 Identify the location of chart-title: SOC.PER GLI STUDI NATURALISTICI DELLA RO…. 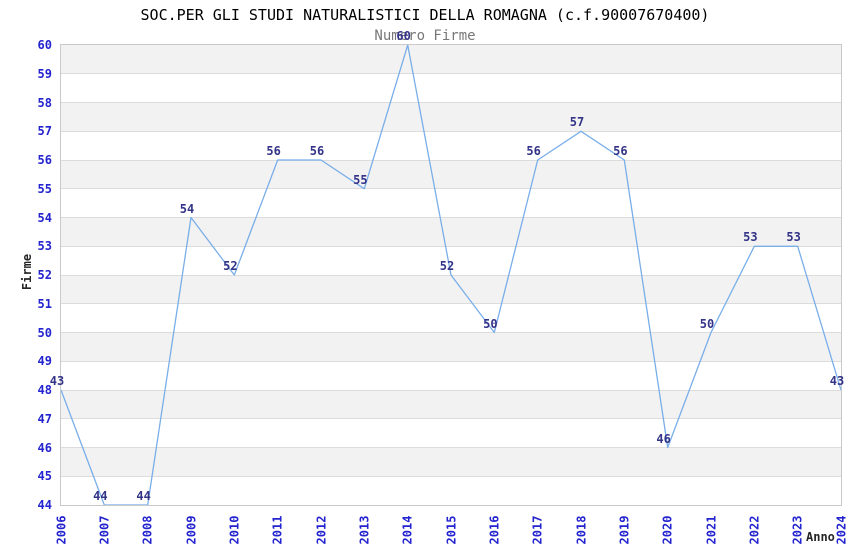
(425, 15).